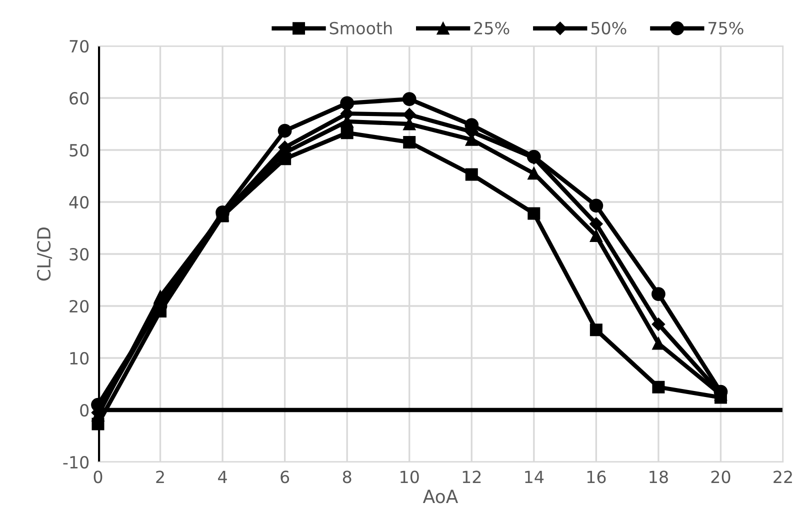  I want to click on y-axis-title: CL/CD, so click(44, 254).